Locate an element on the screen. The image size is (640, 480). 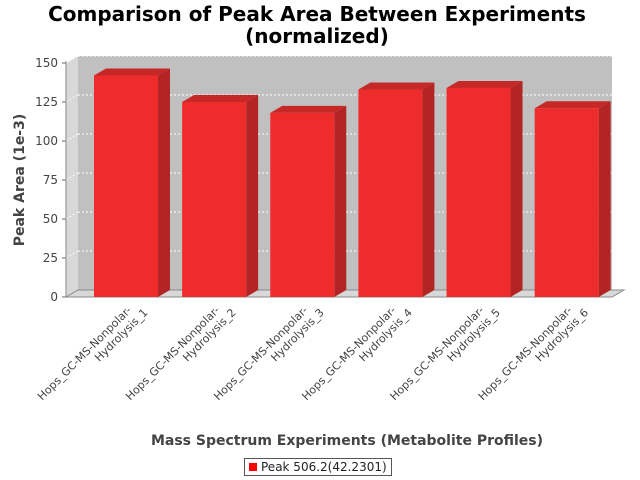
y-tick-label: 125 is located at coordinates (46, 102).